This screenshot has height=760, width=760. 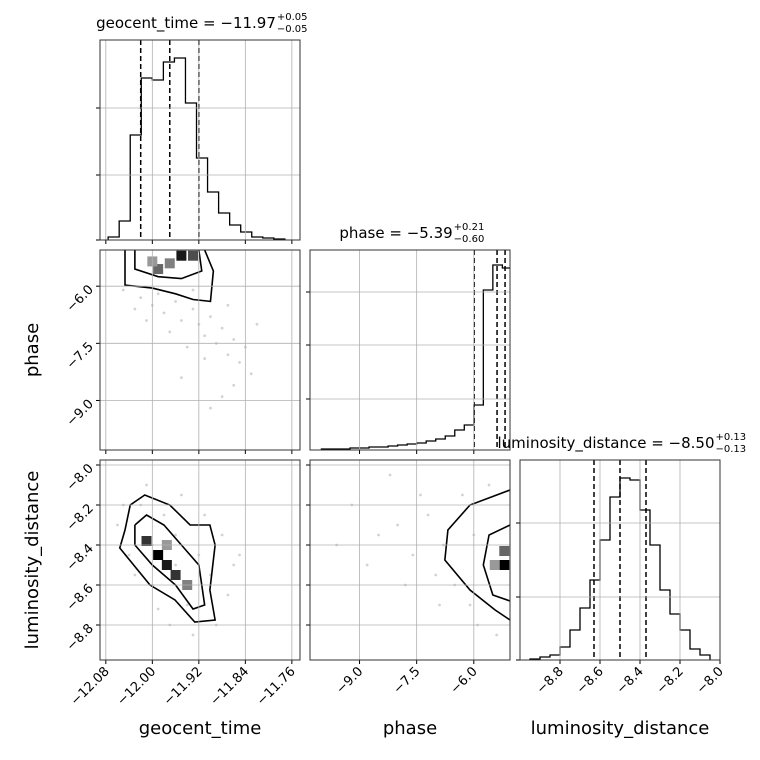 I want to click on y-tick-label: −6.0, so click(x=80, y=298).